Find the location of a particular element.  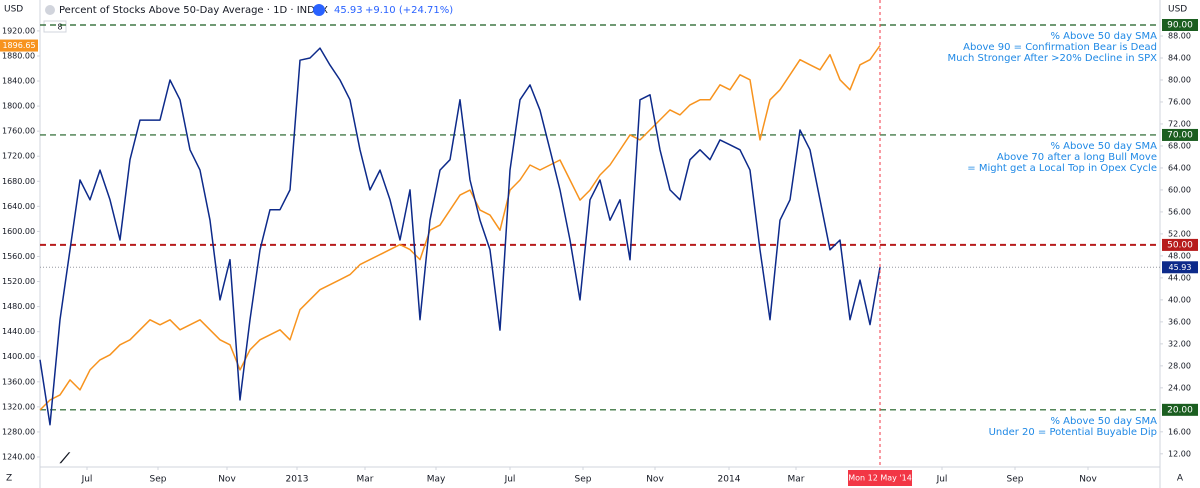

y2-tick-label: 44.00 is located at coordinates (1179, 277).